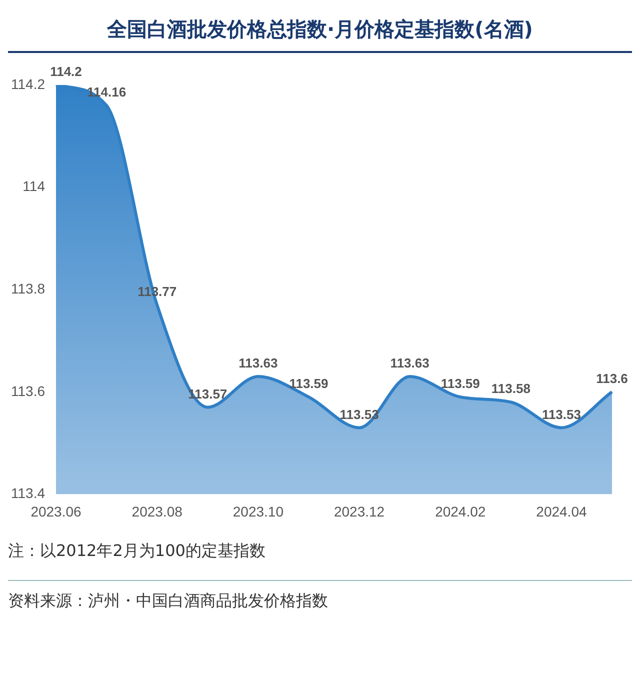 This screenshot has height=684, width=640. Describe the element at coordinates (28, 84) in the screenshot. I see `y-tick-label: 114.2` at that location.